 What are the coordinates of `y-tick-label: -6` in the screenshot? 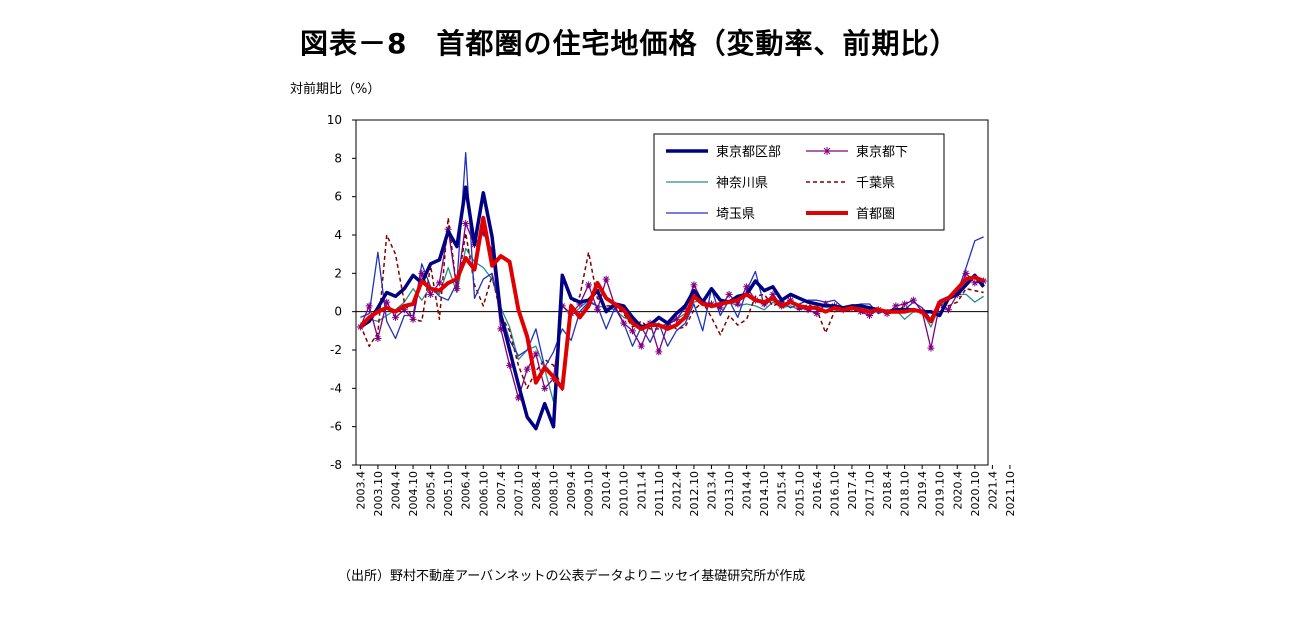 It's located at (336, 427).